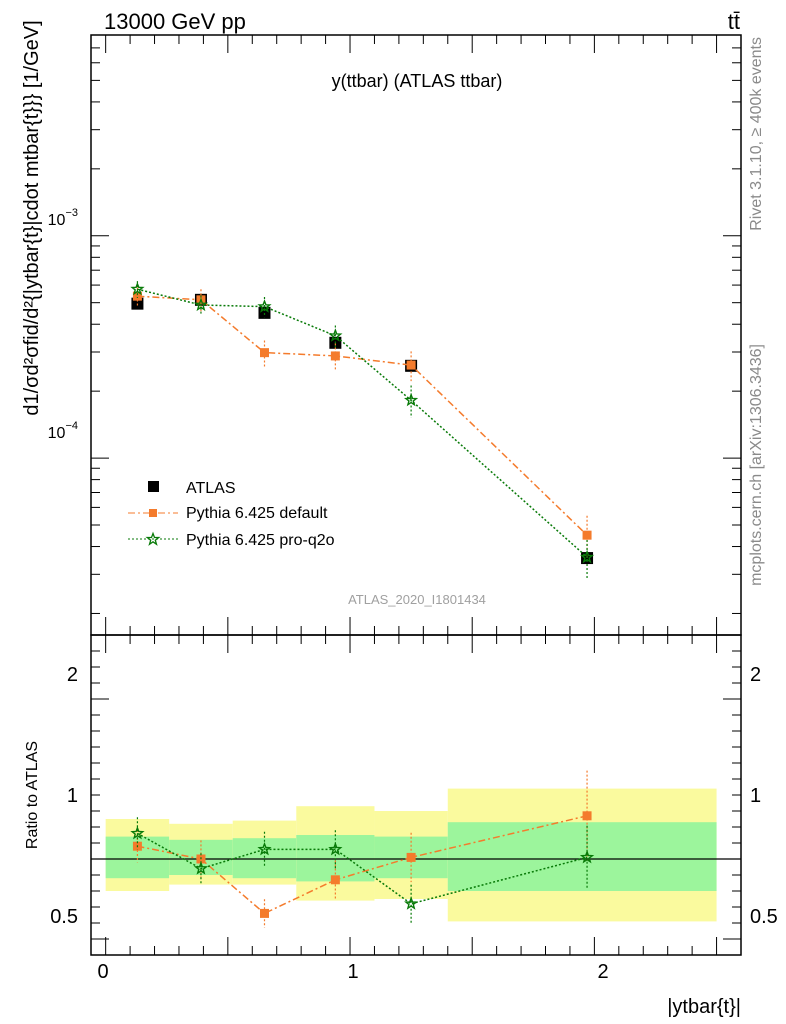 Image resolution: width=786 pixels, height=1024 pixels. I want to click on ratio-series-pythia-proq2o, so click(362, 870).